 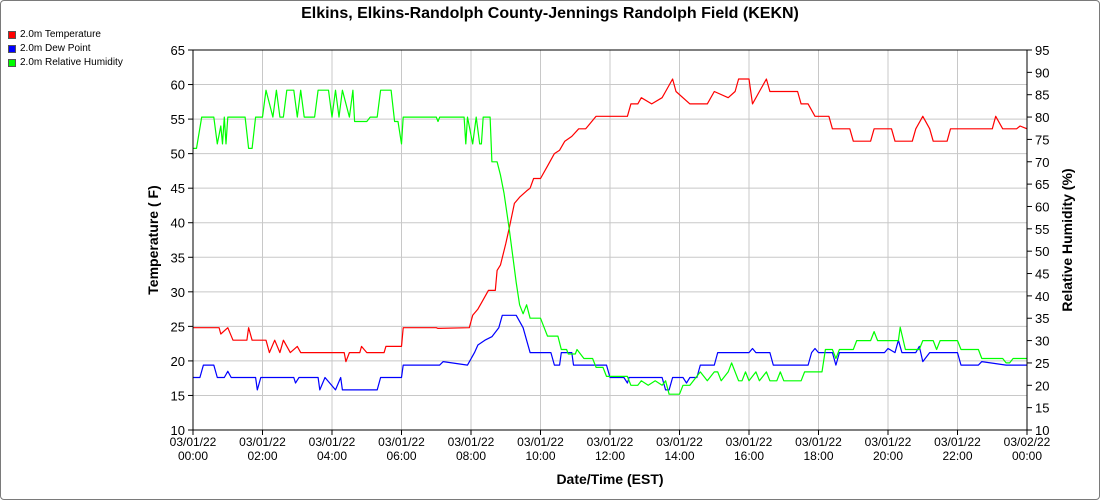 What do you see at coordinates (1042, 229) in the screenshot?
I see `y2-tick-label: 55` at bounding box center [1042, 229].